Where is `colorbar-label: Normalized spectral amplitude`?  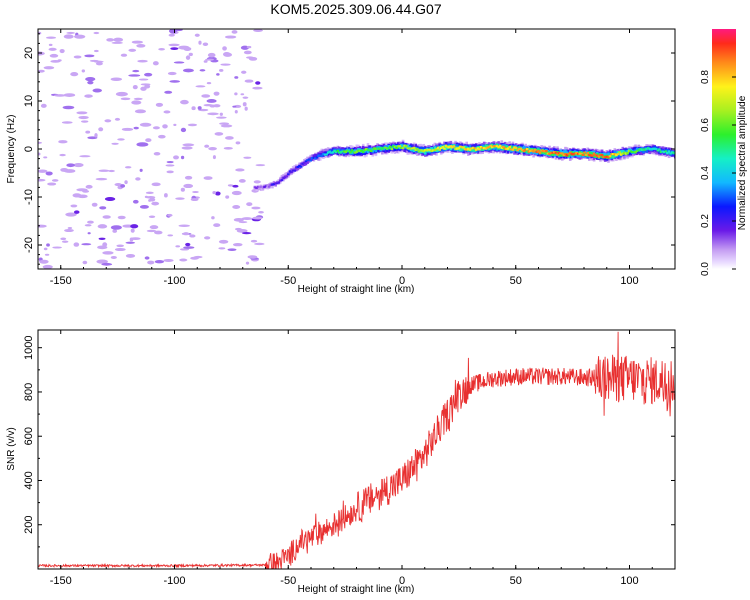
colorbar-label: Normalized spectral amplitude is located at coordinates (742, 162).